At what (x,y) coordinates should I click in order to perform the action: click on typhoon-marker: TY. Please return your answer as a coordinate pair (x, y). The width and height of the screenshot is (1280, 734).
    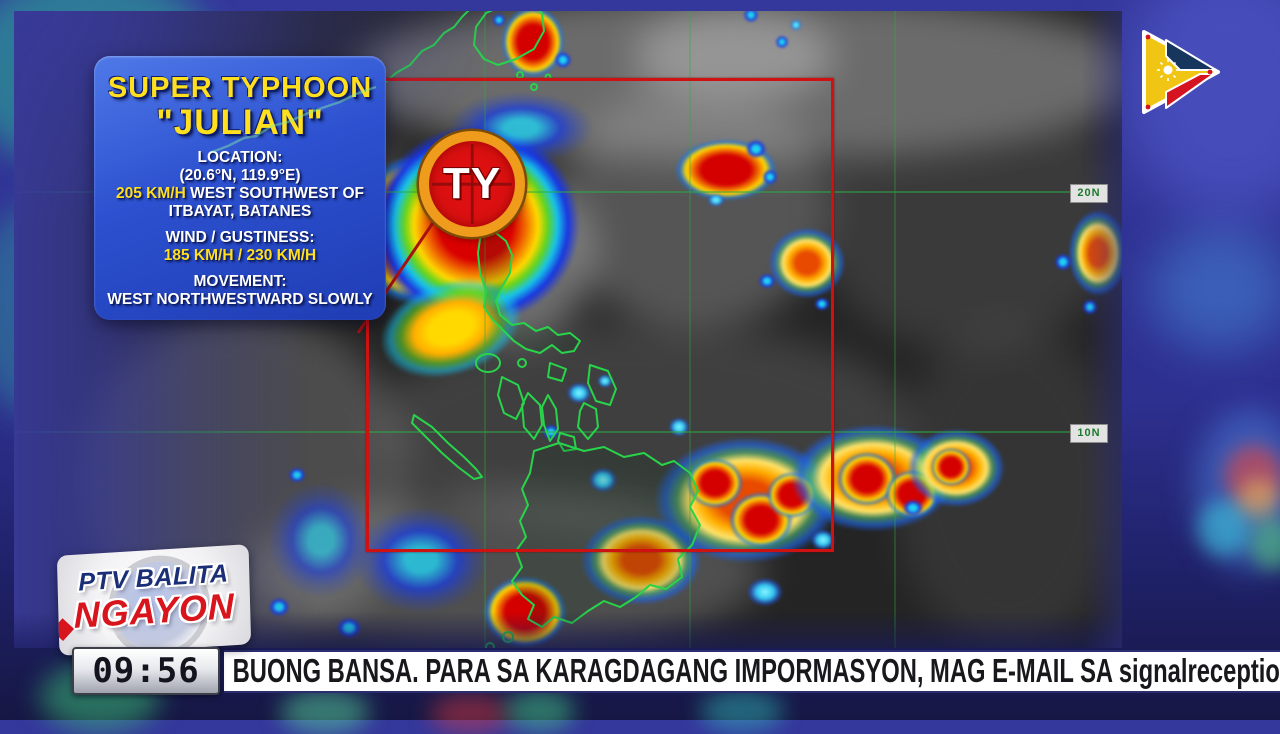
    Looking at the image, I should click on (472, 184).